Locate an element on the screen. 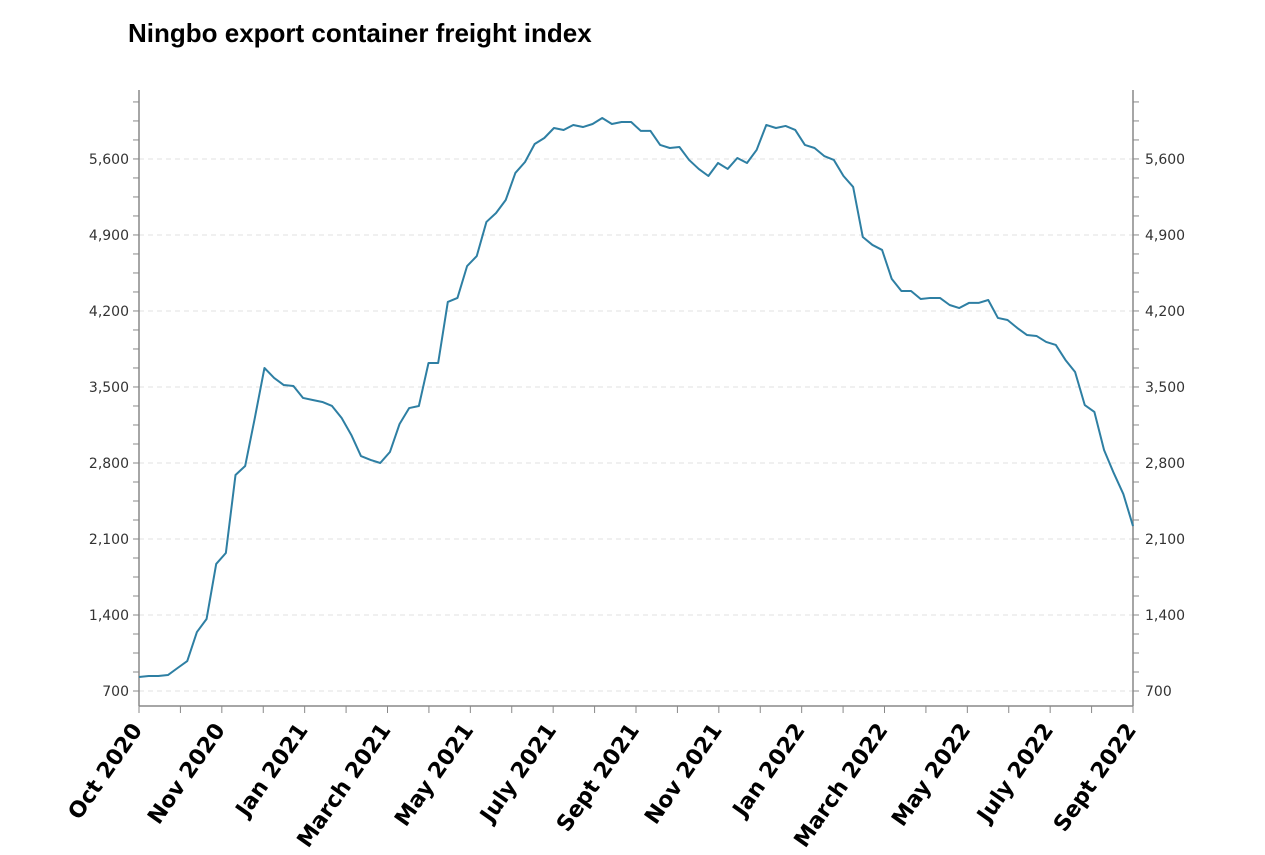 The image size is (1265, 855). y-tick-label-left: 4,900 is located at coordinates (109, 236).